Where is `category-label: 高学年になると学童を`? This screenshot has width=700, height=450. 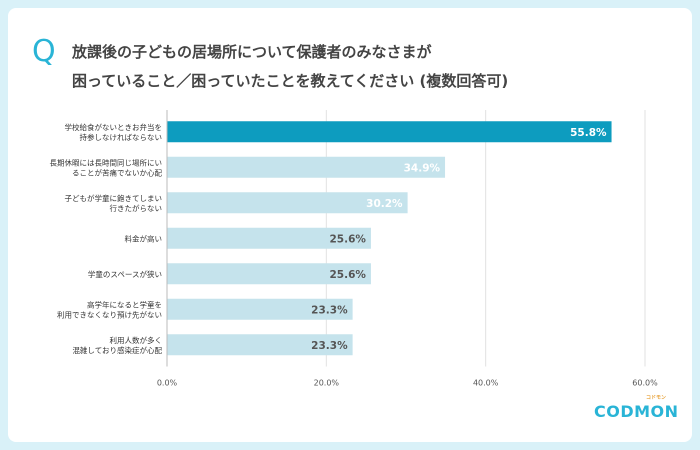
category-label: 高学年になると学童を is located at coordinates (124, 304).